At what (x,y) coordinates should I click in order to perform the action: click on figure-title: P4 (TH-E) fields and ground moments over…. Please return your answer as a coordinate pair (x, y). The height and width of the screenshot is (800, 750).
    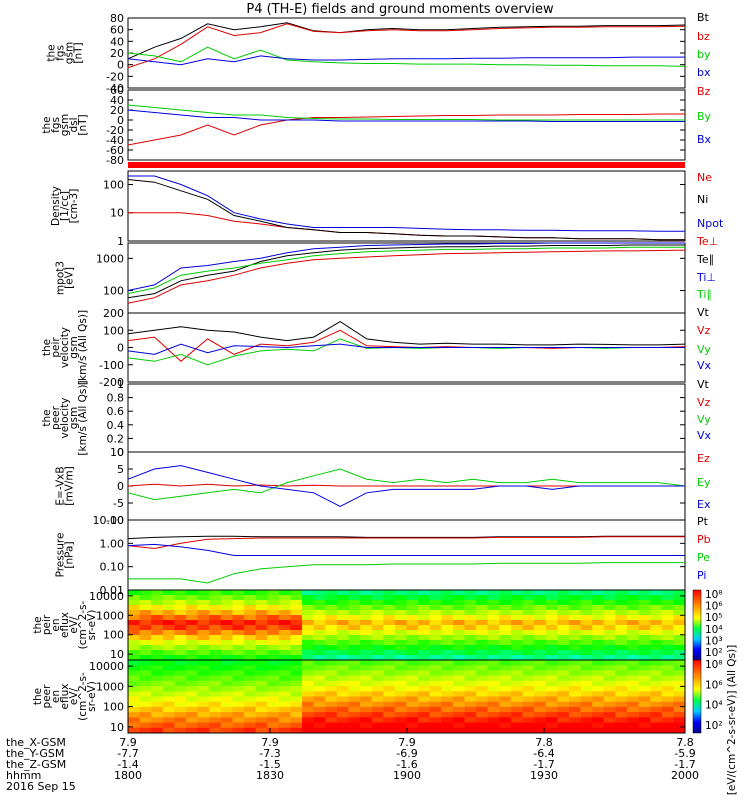
    Looking at the image, I should click on (400, 9).